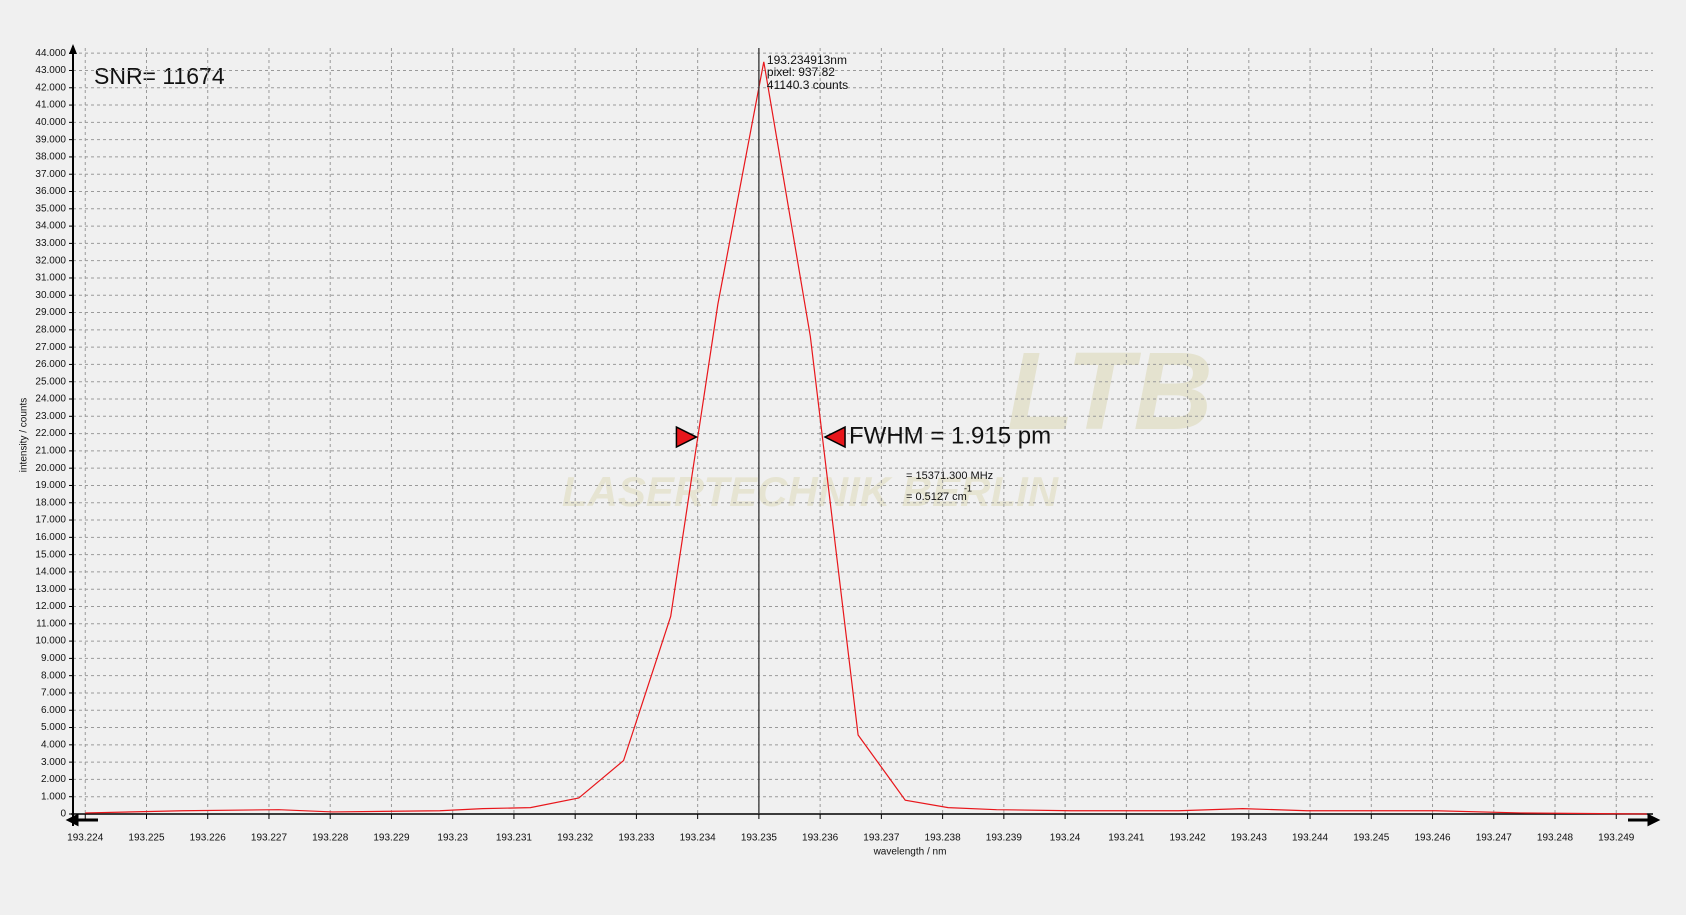 This screenshot has width=1686, height=915. What do you see at coordinates (50, 53) in the screenshot?
I see `y-tick-label: 44.000` at bounding box center [50, 53].